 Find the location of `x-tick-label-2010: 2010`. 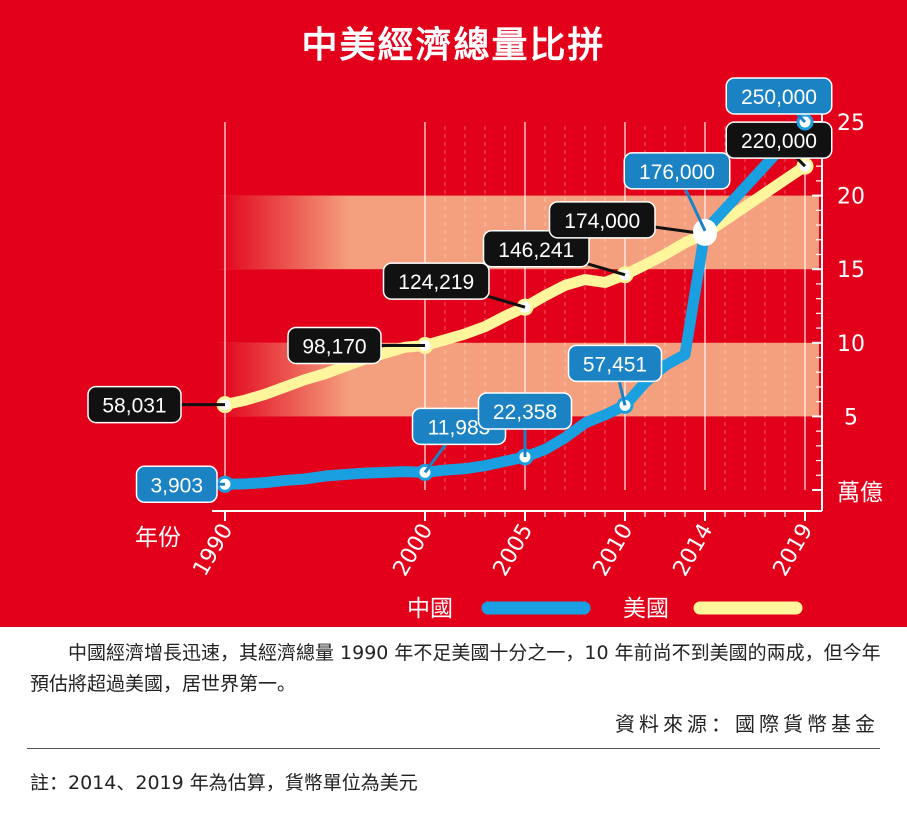

x-tick-label-2010: 2010 is located at coordinates (614, 550).